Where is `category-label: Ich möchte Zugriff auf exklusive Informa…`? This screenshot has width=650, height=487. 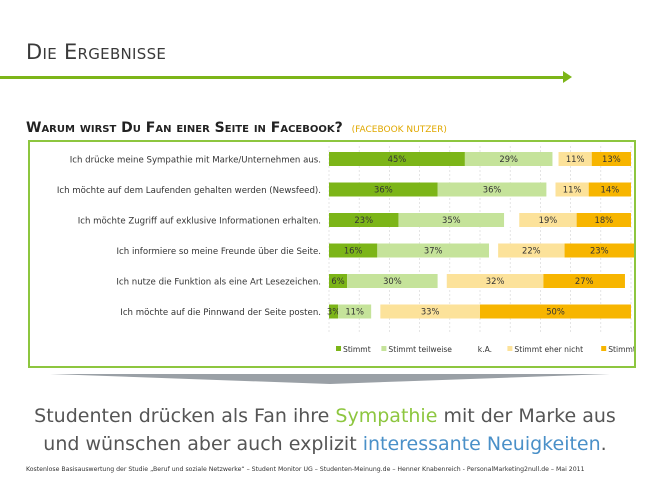
category-label: Ich möchte Zugriff auf exklusive Informa… is located at coordinates (199, 222).